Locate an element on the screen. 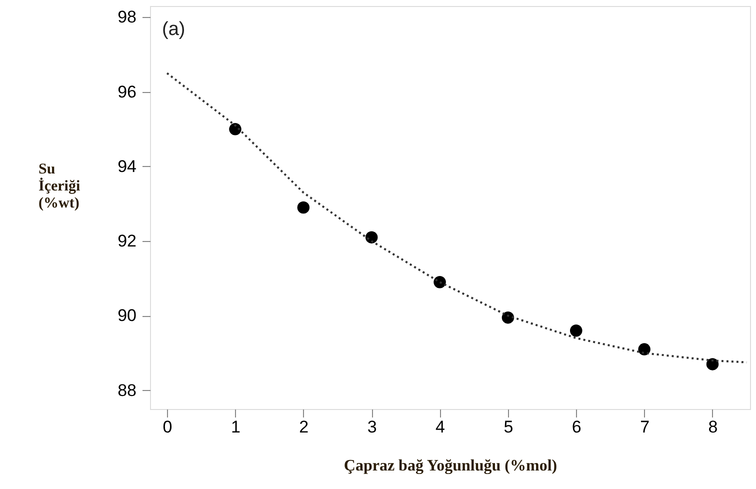  y-tick-label: 94 is located at coordinates (127, 166).